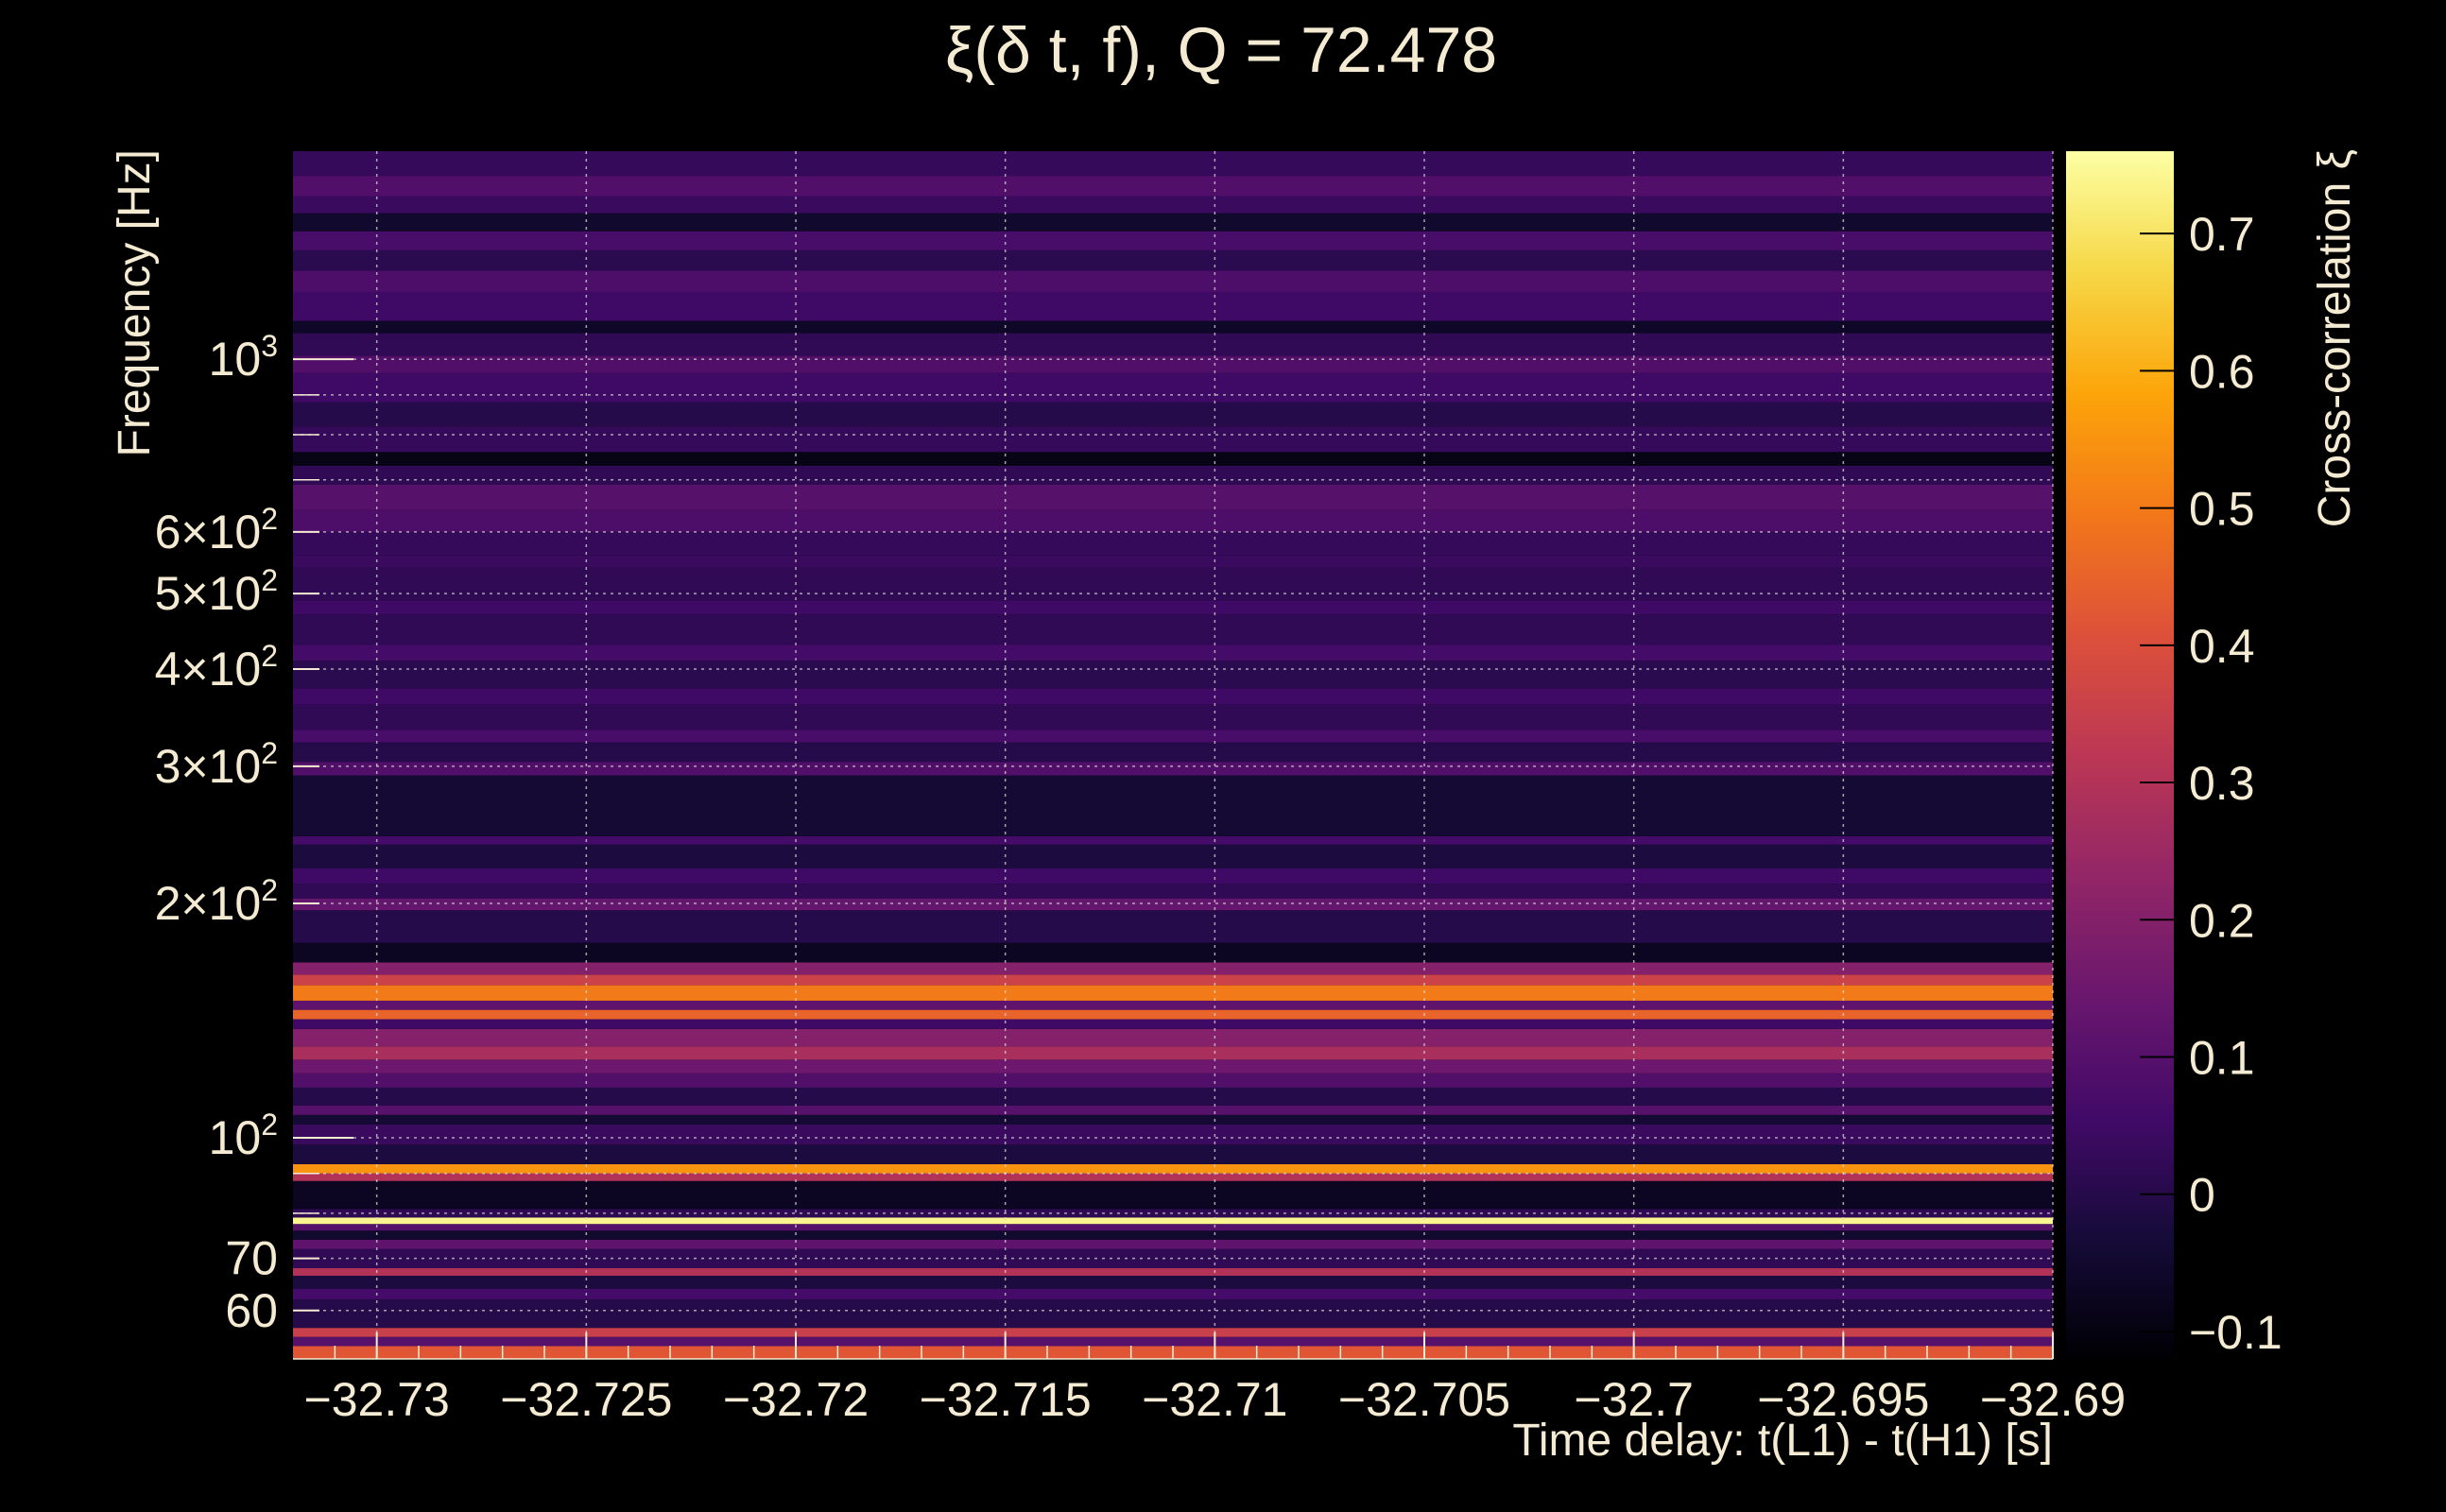  What do you see at coordinates (2222, 1058) in the screenshot?
I see `colorbar-tick-label: 0.1` at bounding box center [2222, 1058].